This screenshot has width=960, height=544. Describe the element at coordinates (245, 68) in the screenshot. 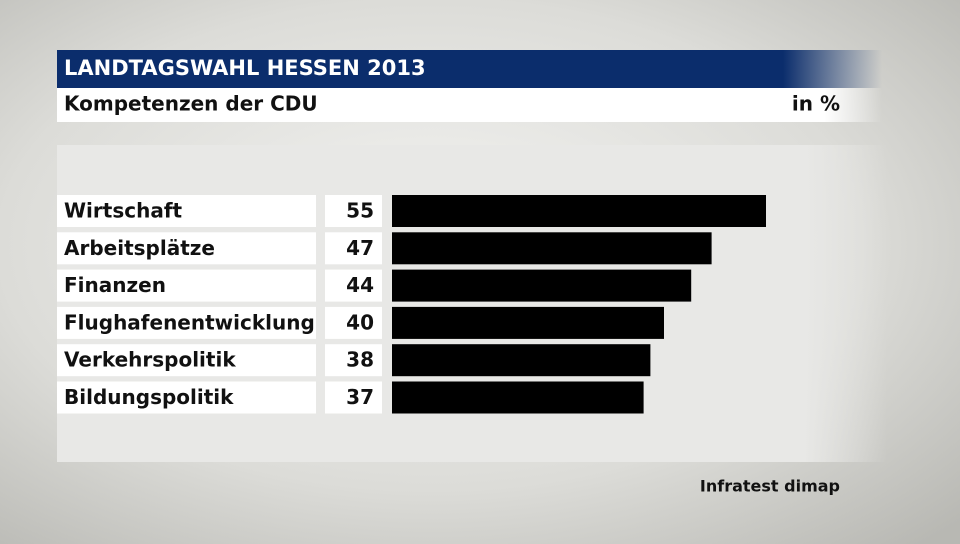

I see `chart-title: LANDTAGSWAHL HESSEN 2013` at that location.